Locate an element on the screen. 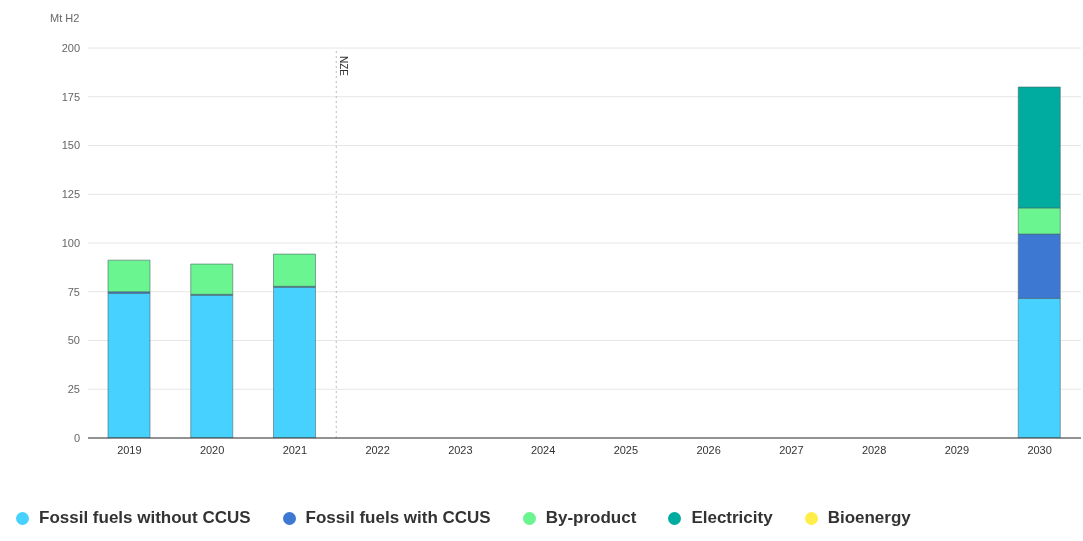 The image size is (1083, 541). y-axis-title: Mt H2 is located at coordinates (65, 18).